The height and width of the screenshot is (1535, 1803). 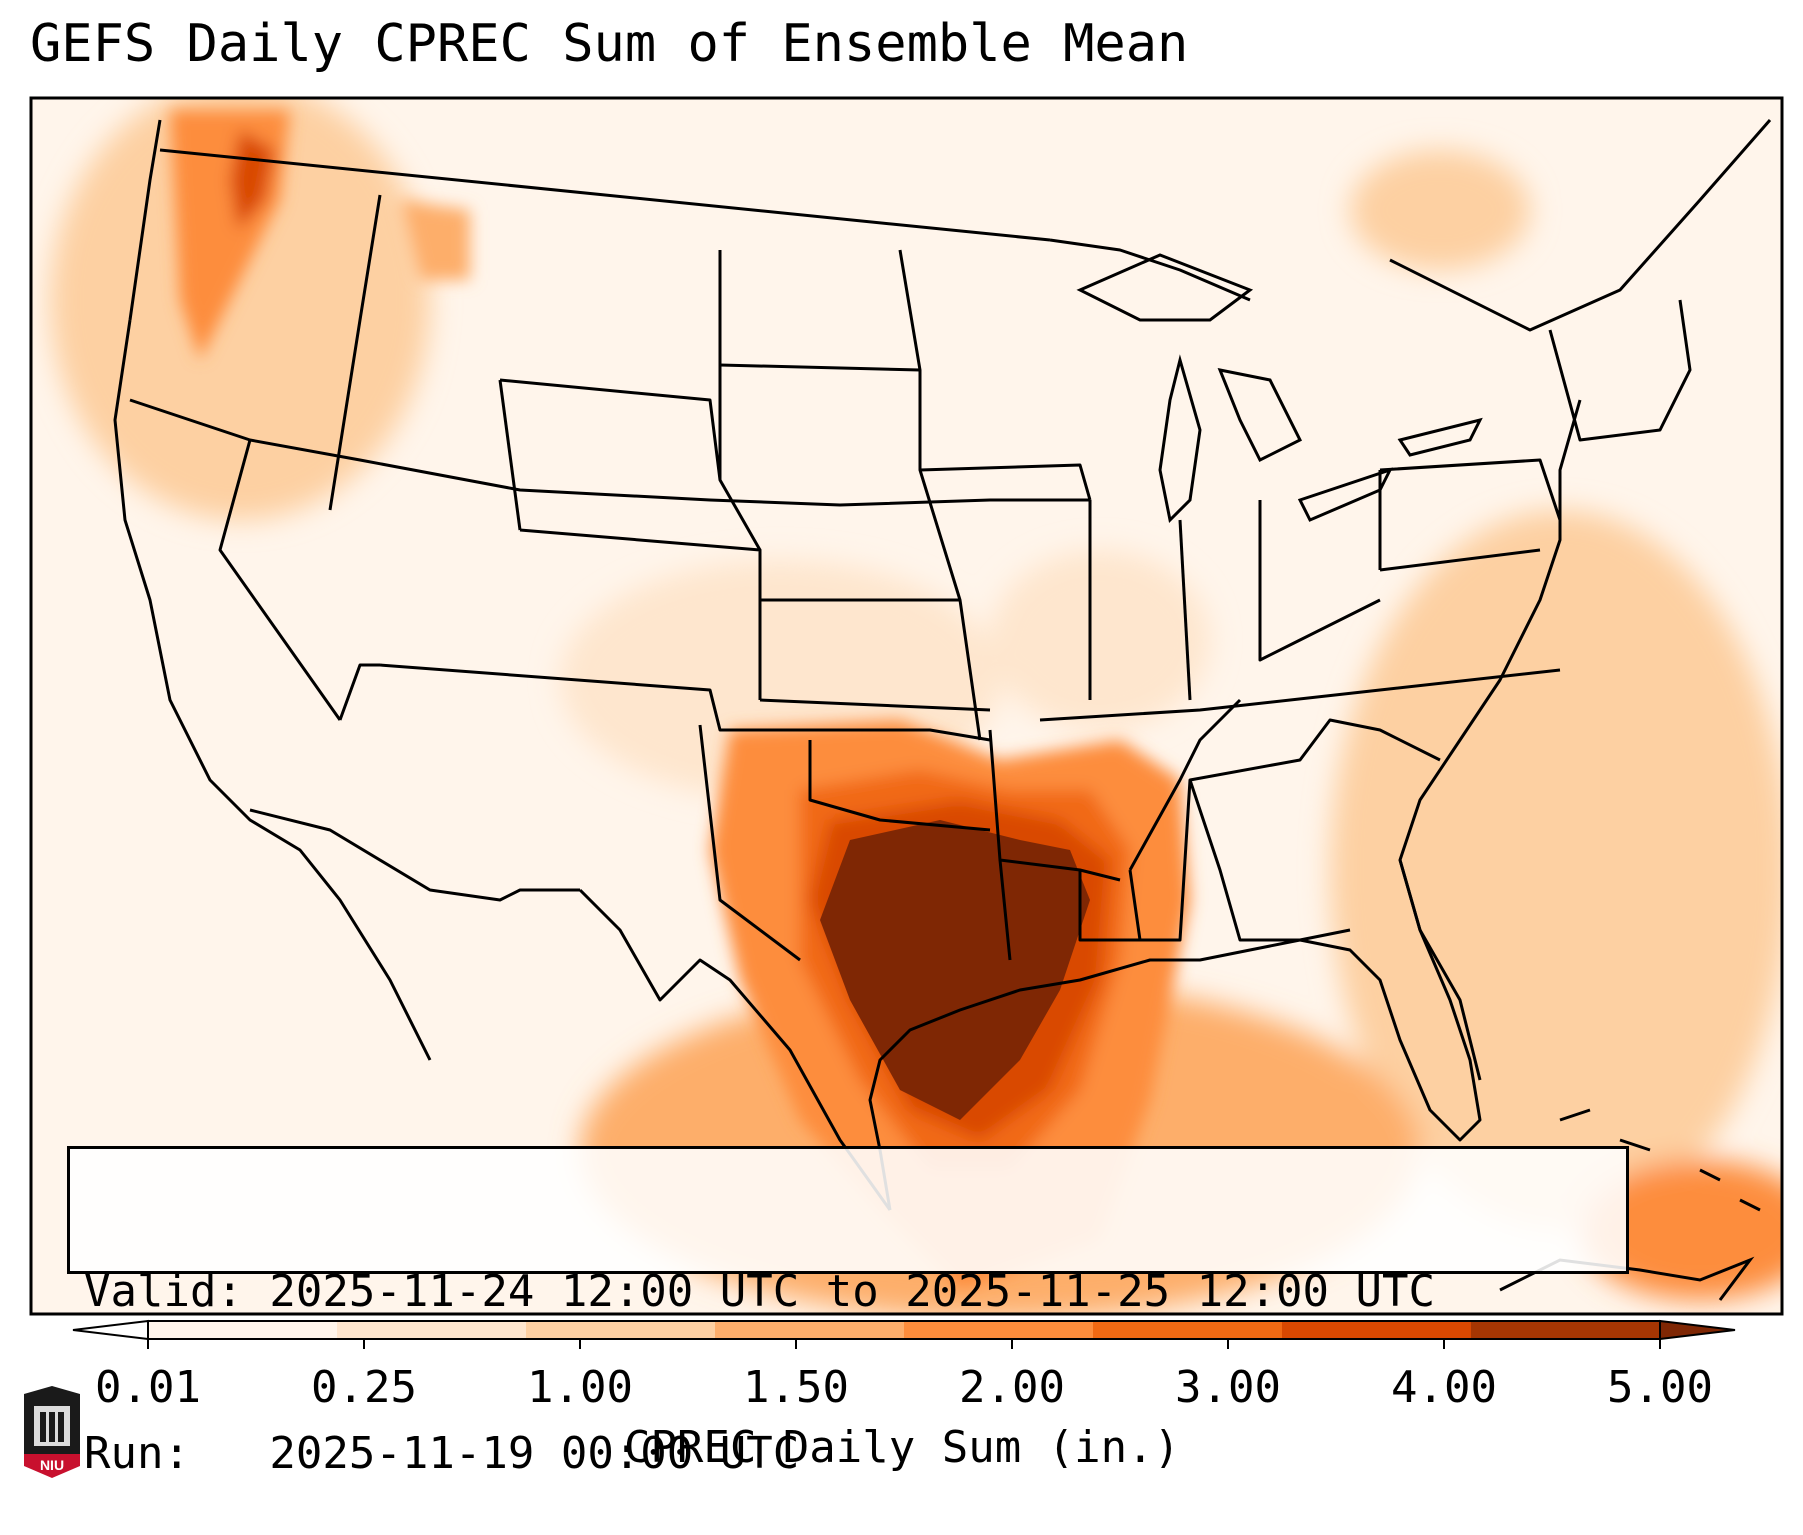 I want to click on precip-pnw-band, so click(x=320, y=235).